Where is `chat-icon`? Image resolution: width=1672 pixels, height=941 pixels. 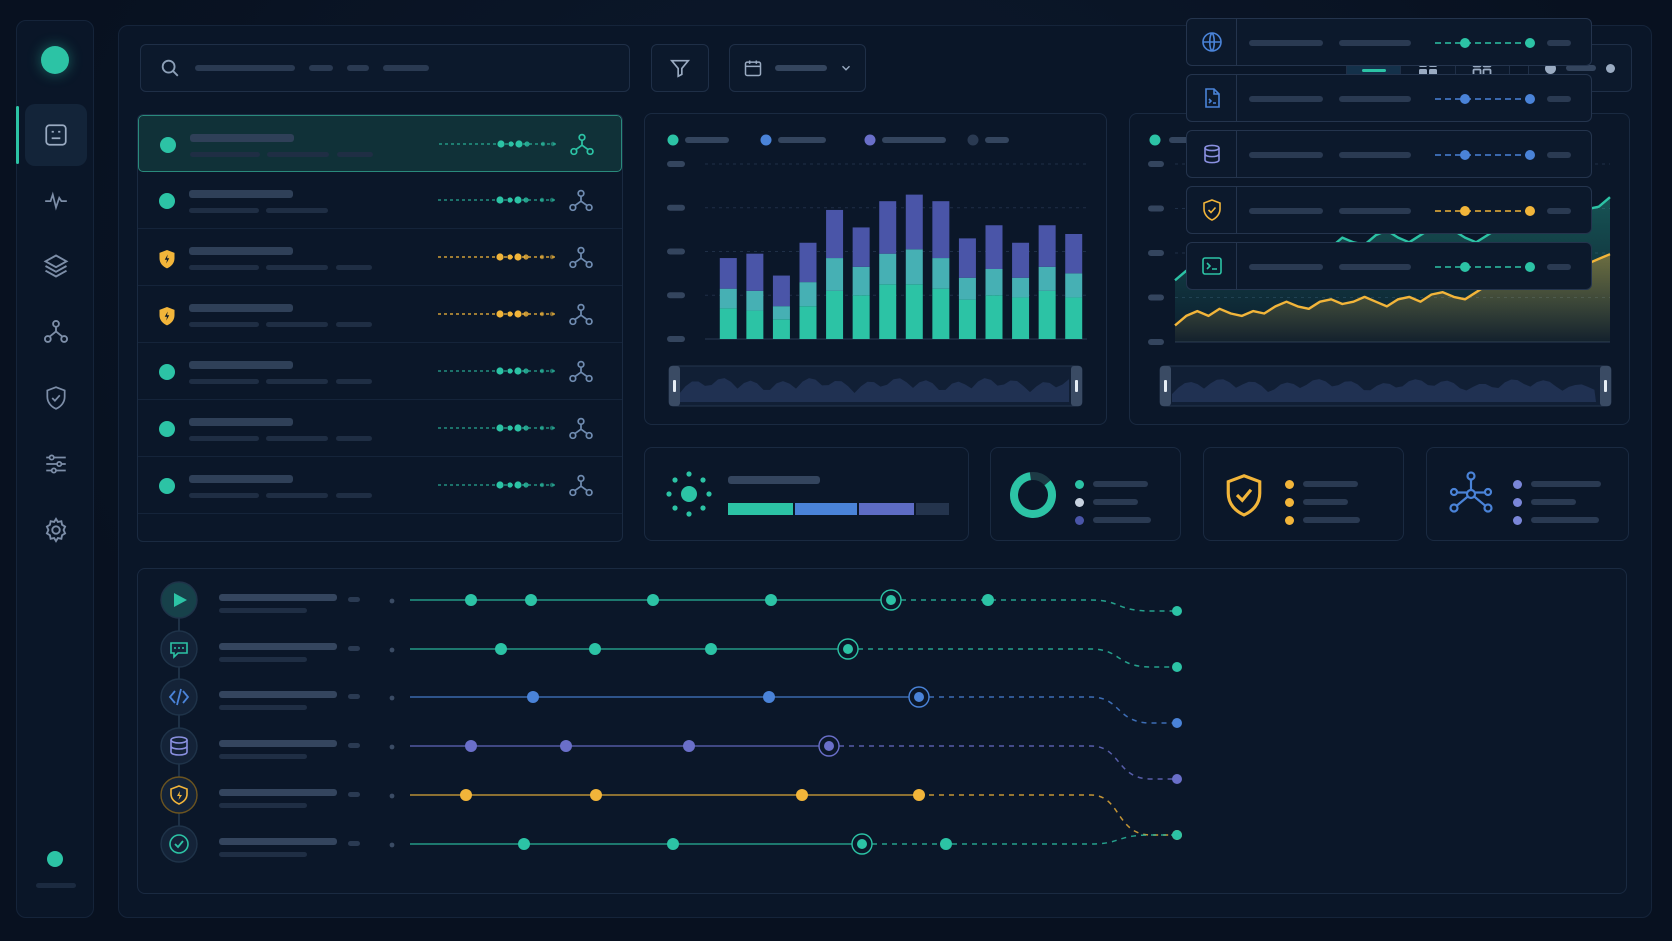 chat-icon is located at coordinates (179, 649).